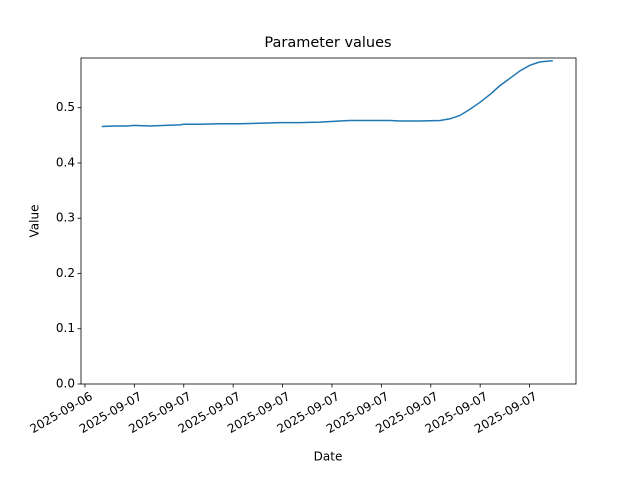 This screenshot has width=640, height=480. Describe the element at coordinates (327, 43) in the screenshot. I see `chart-title: Parameter values` at that location.